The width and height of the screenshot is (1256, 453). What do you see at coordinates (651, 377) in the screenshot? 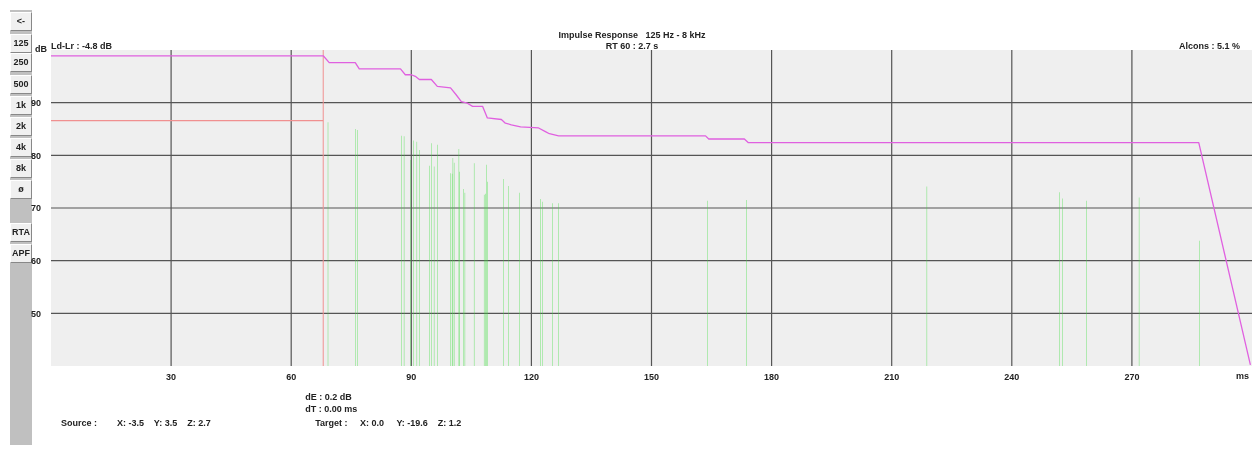
I see `x-tick-label: 150` at bounding box center [651, 377].